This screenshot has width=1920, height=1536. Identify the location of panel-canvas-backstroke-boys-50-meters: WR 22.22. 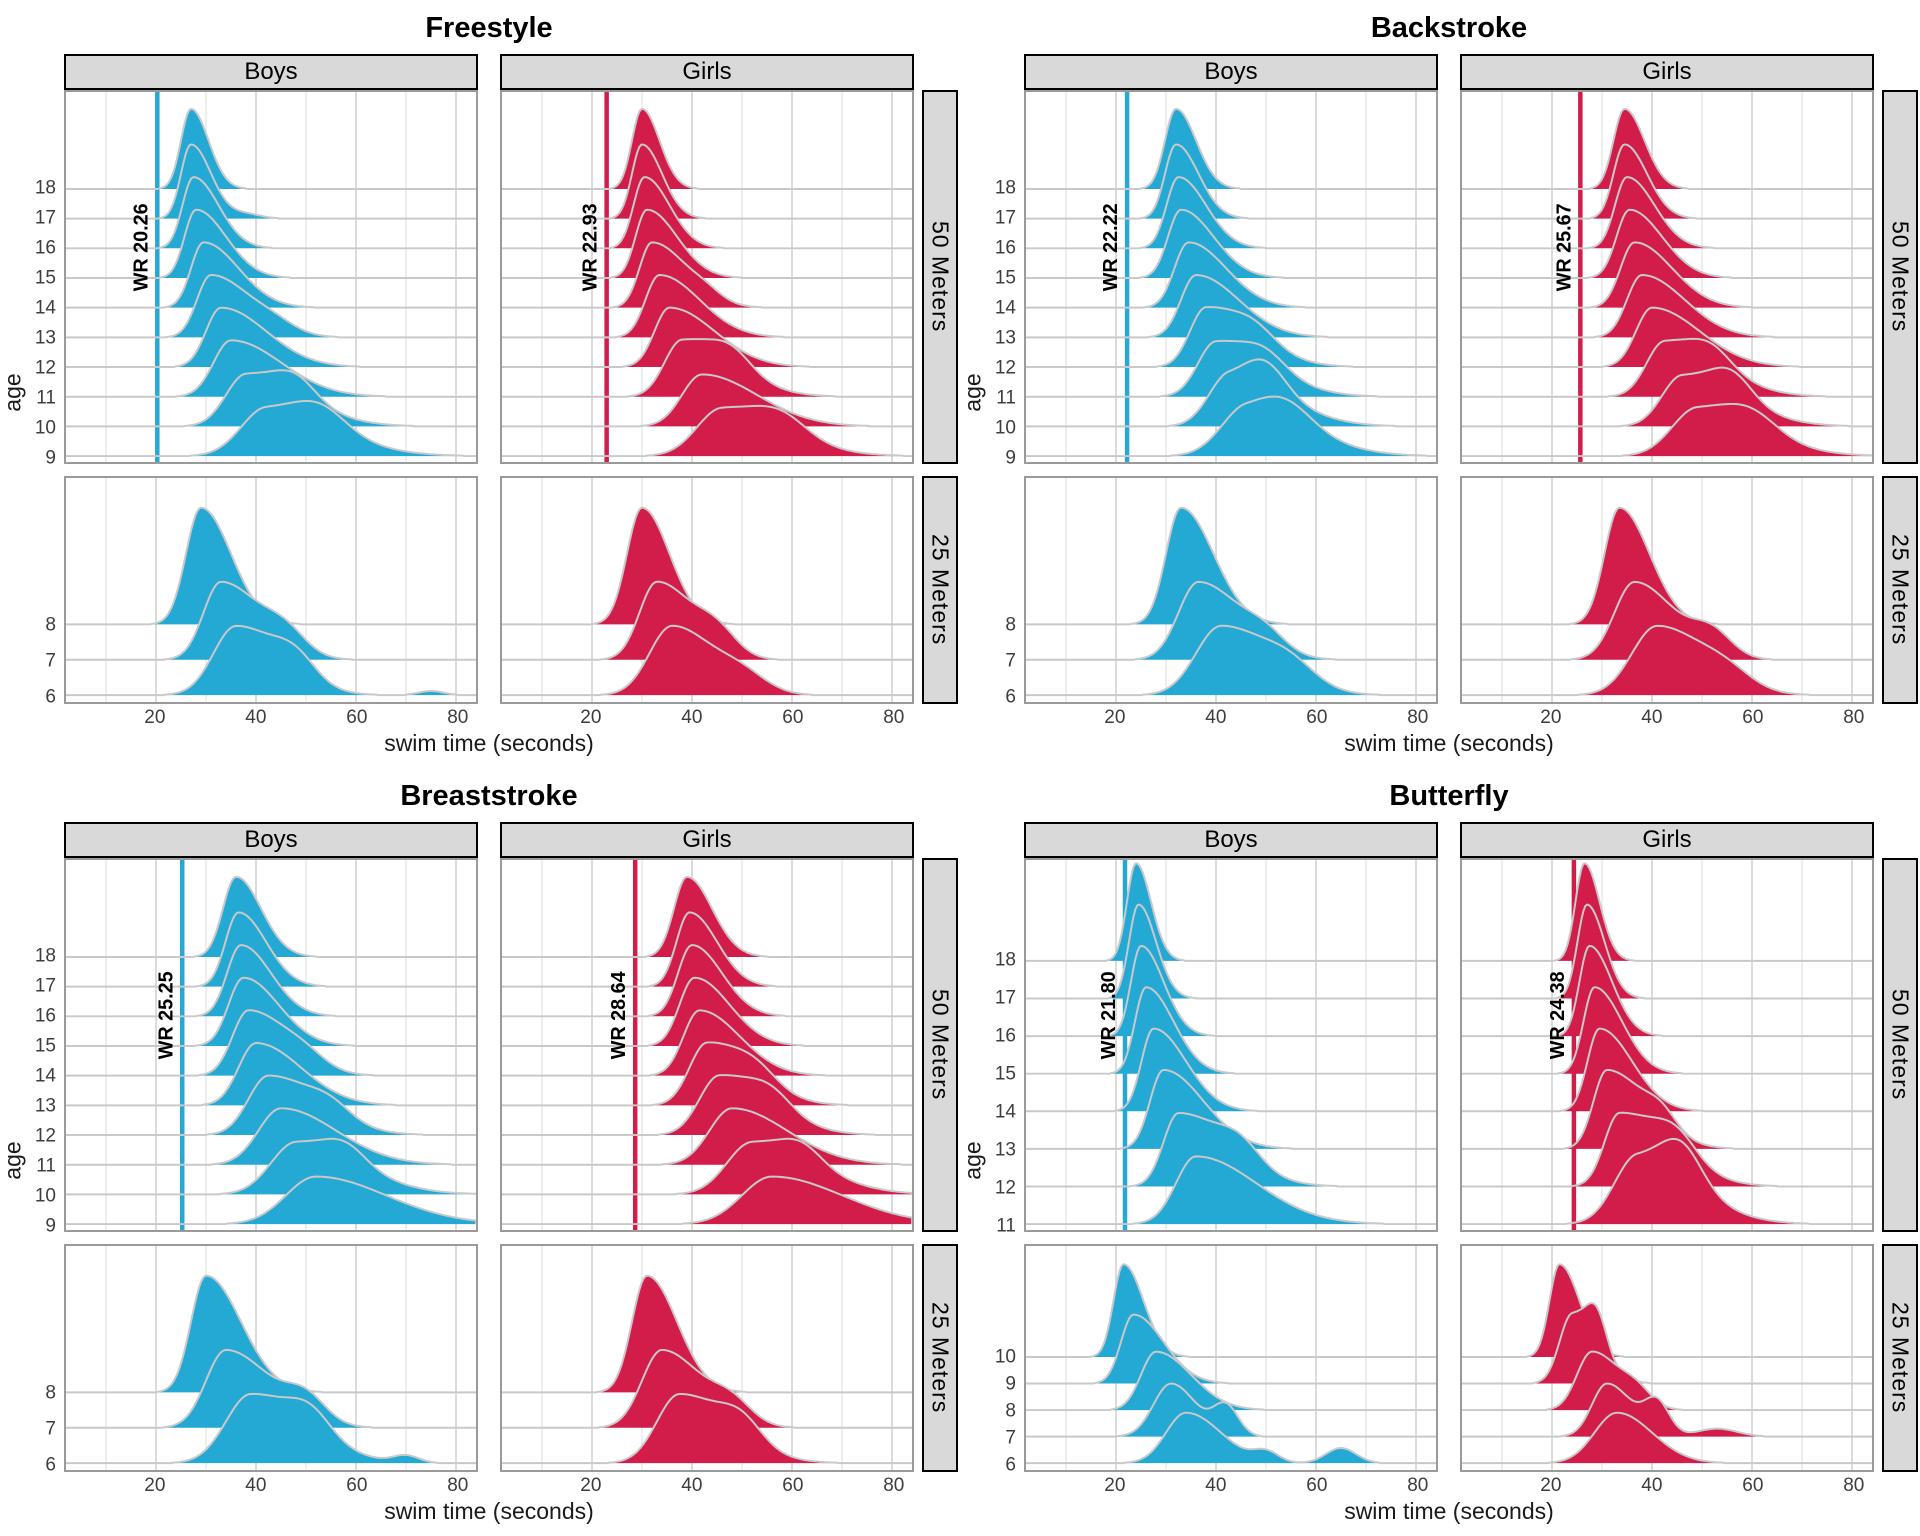
(1231, 277).